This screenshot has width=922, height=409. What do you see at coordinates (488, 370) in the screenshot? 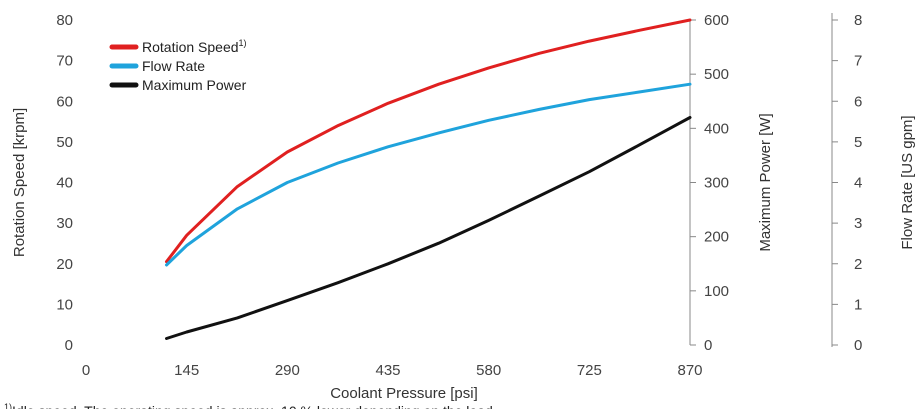
I see `x-tick-label: 580` at bounding box center [488, 370].